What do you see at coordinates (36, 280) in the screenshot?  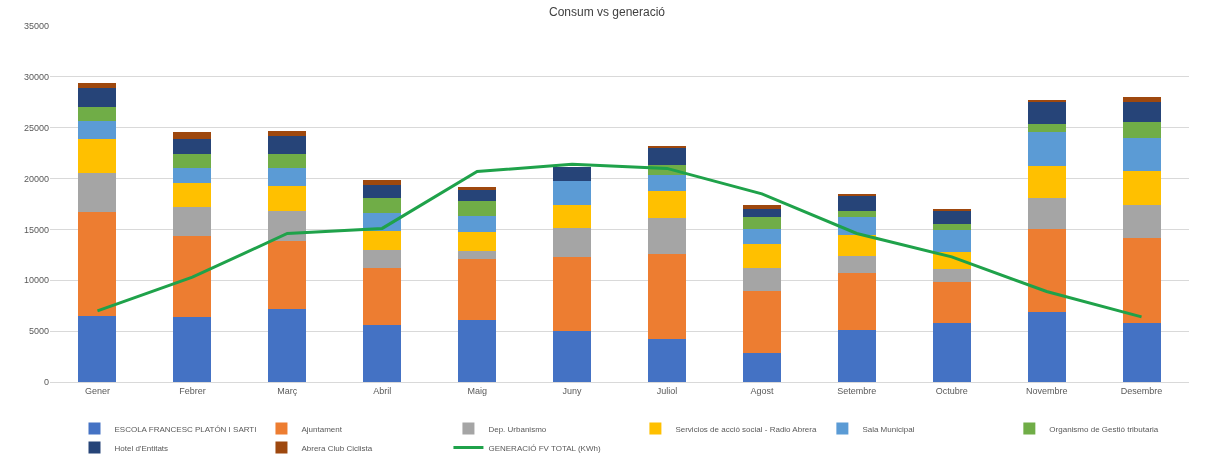 I see `y-tick-label: 10000` at bounding box center [36, 280].